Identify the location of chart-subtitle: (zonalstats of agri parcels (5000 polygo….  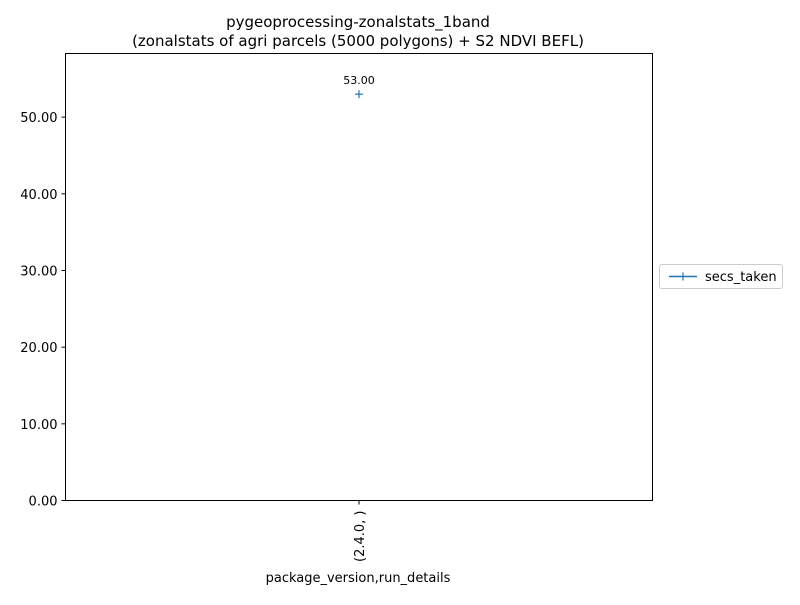
(358, 41).